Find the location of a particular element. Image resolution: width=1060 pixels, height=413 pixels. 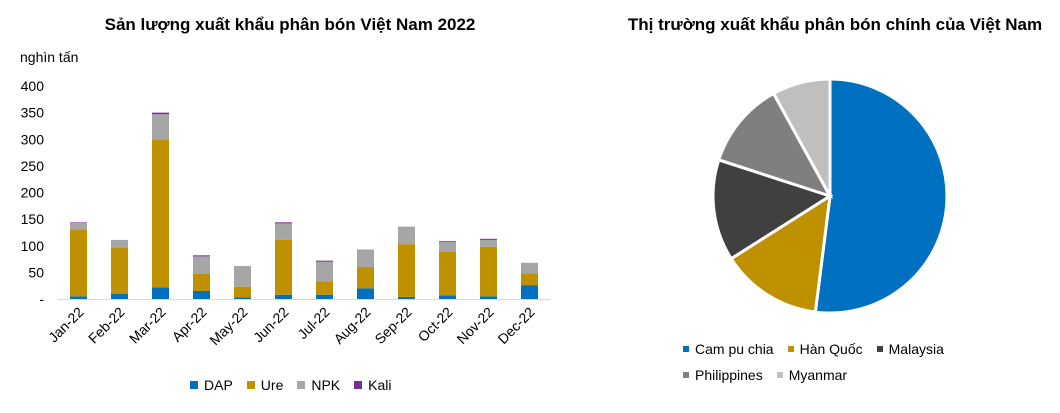

legend-label: Kali is located at coordinates (380, 385).